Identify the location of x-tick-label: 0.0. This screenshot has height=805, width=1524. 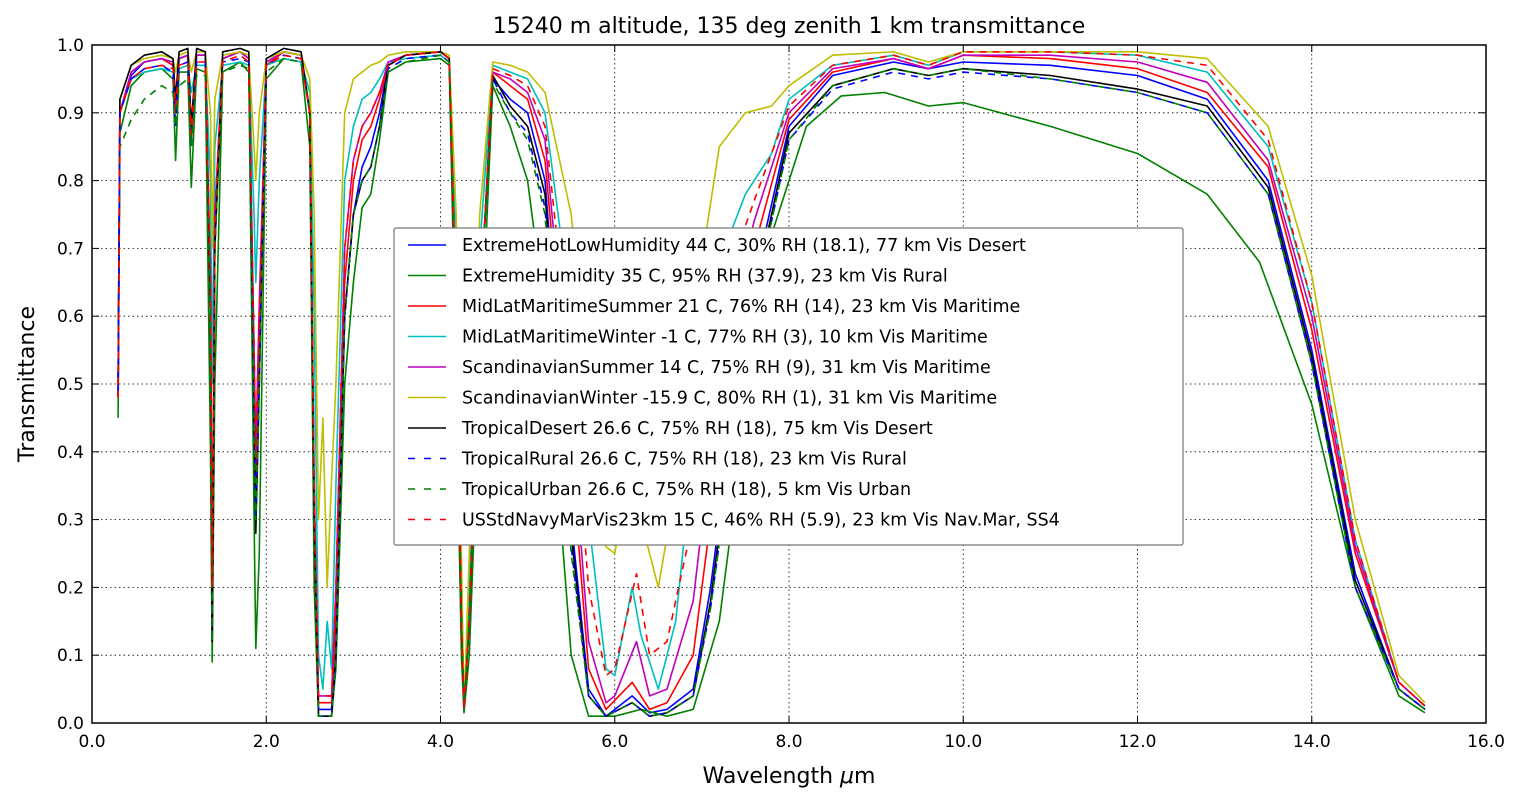
(91, 742).